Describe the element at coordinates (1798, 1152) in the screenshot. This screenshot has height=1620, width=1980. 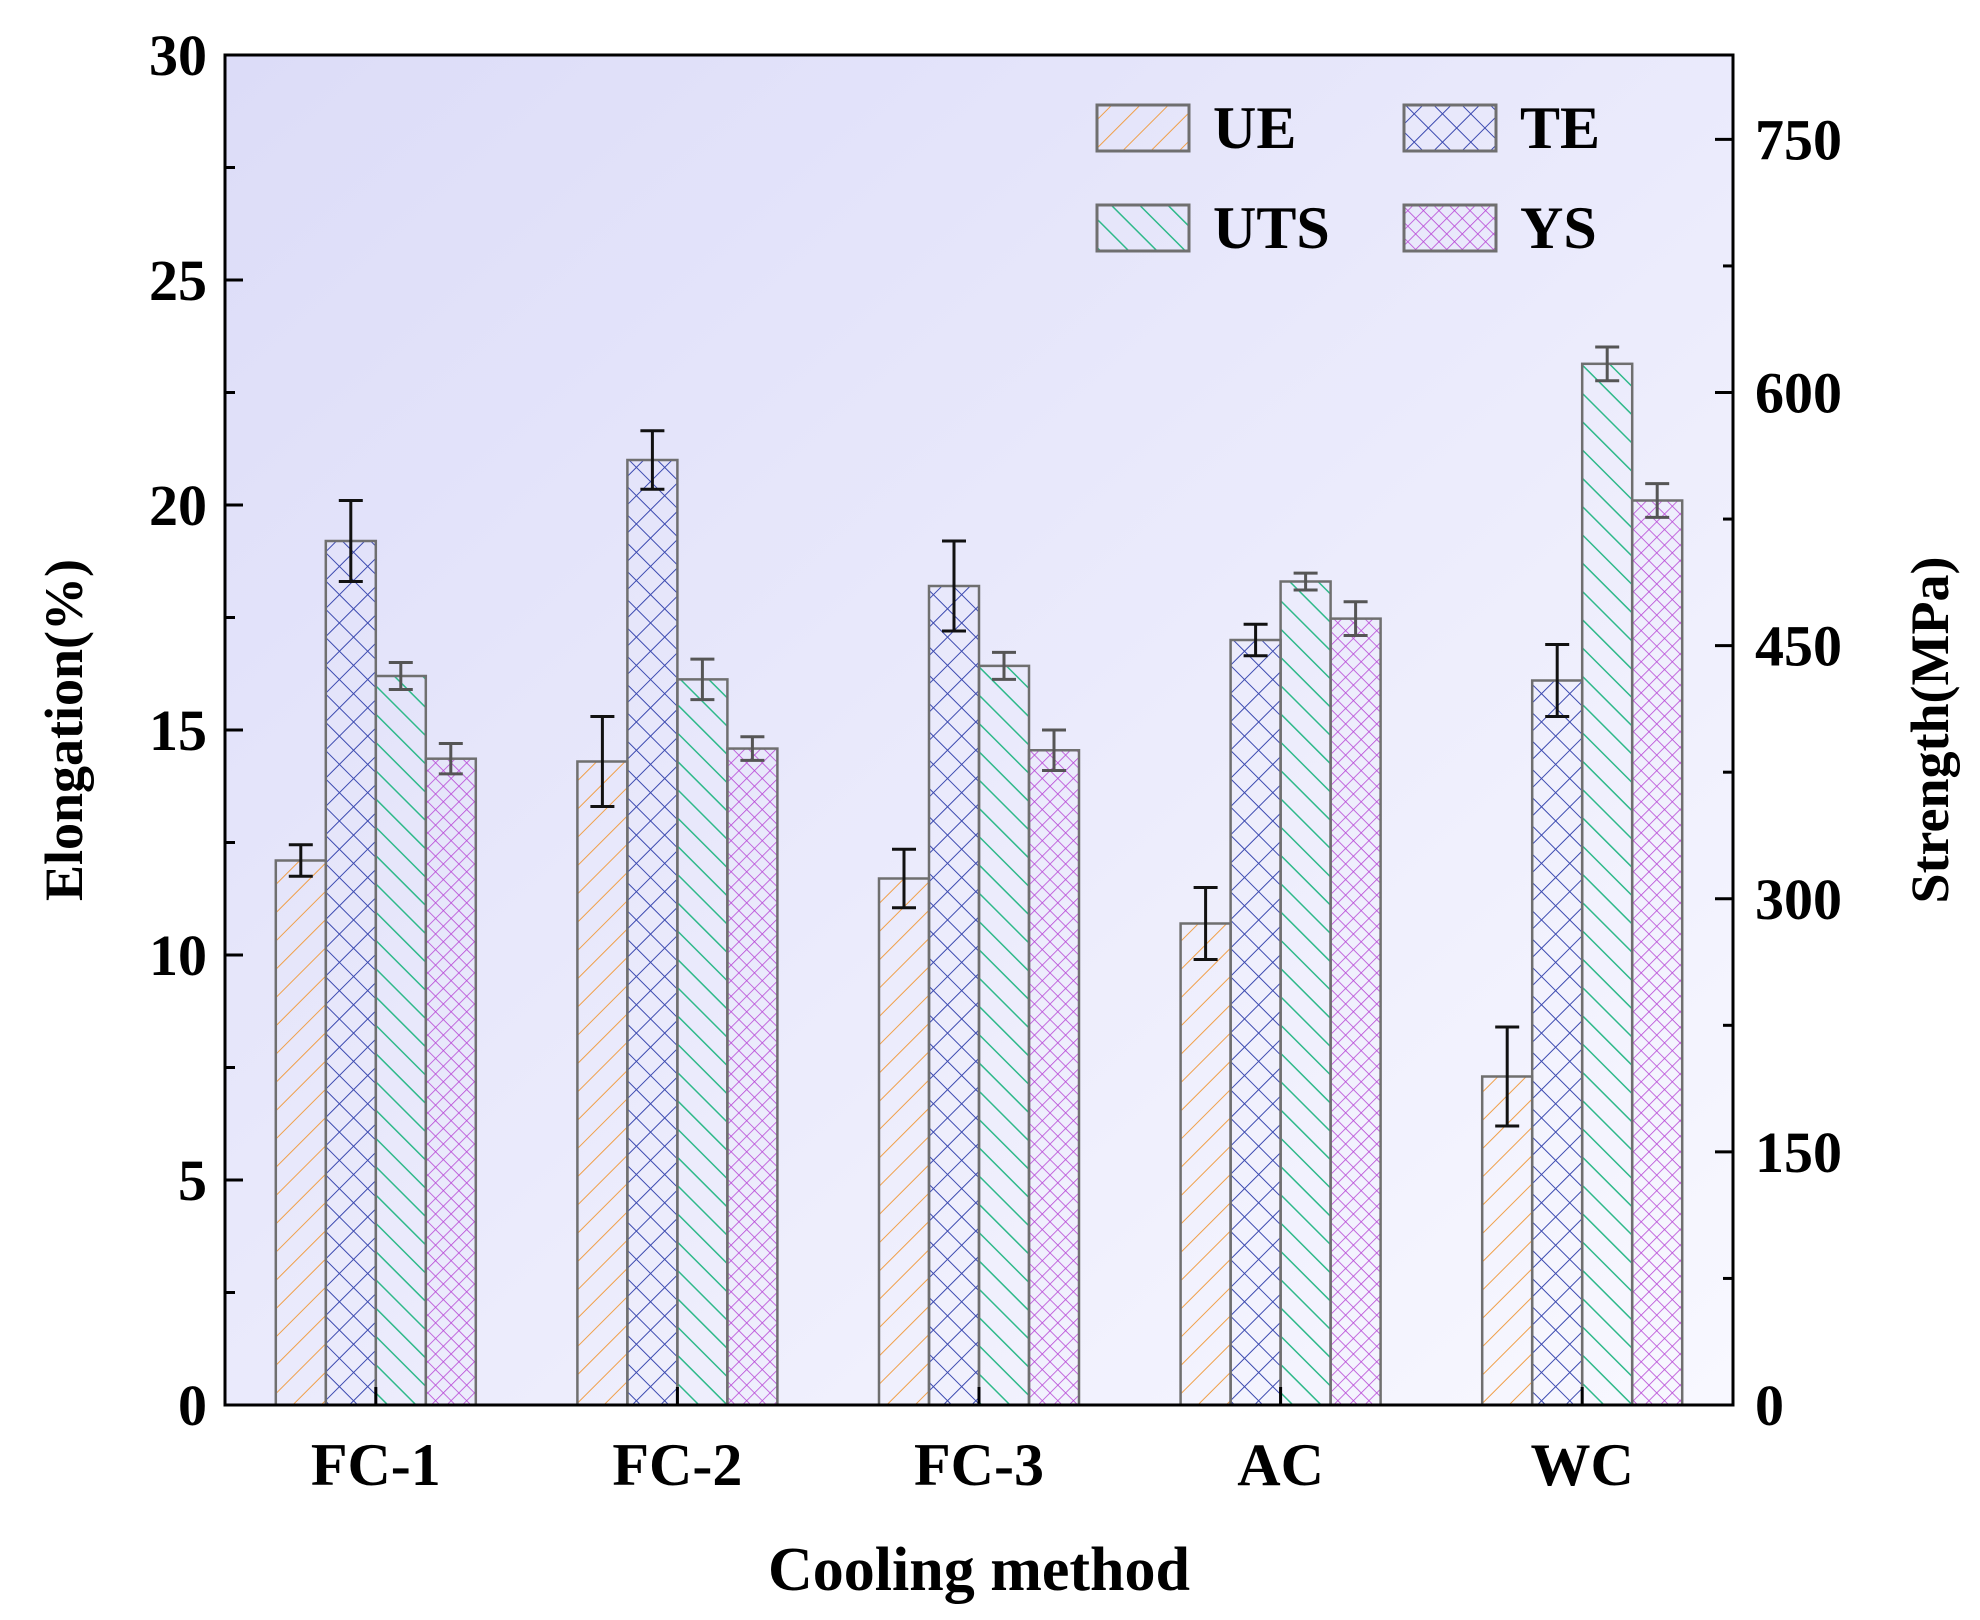
I see `y-right-tick-label: 150` at that location.